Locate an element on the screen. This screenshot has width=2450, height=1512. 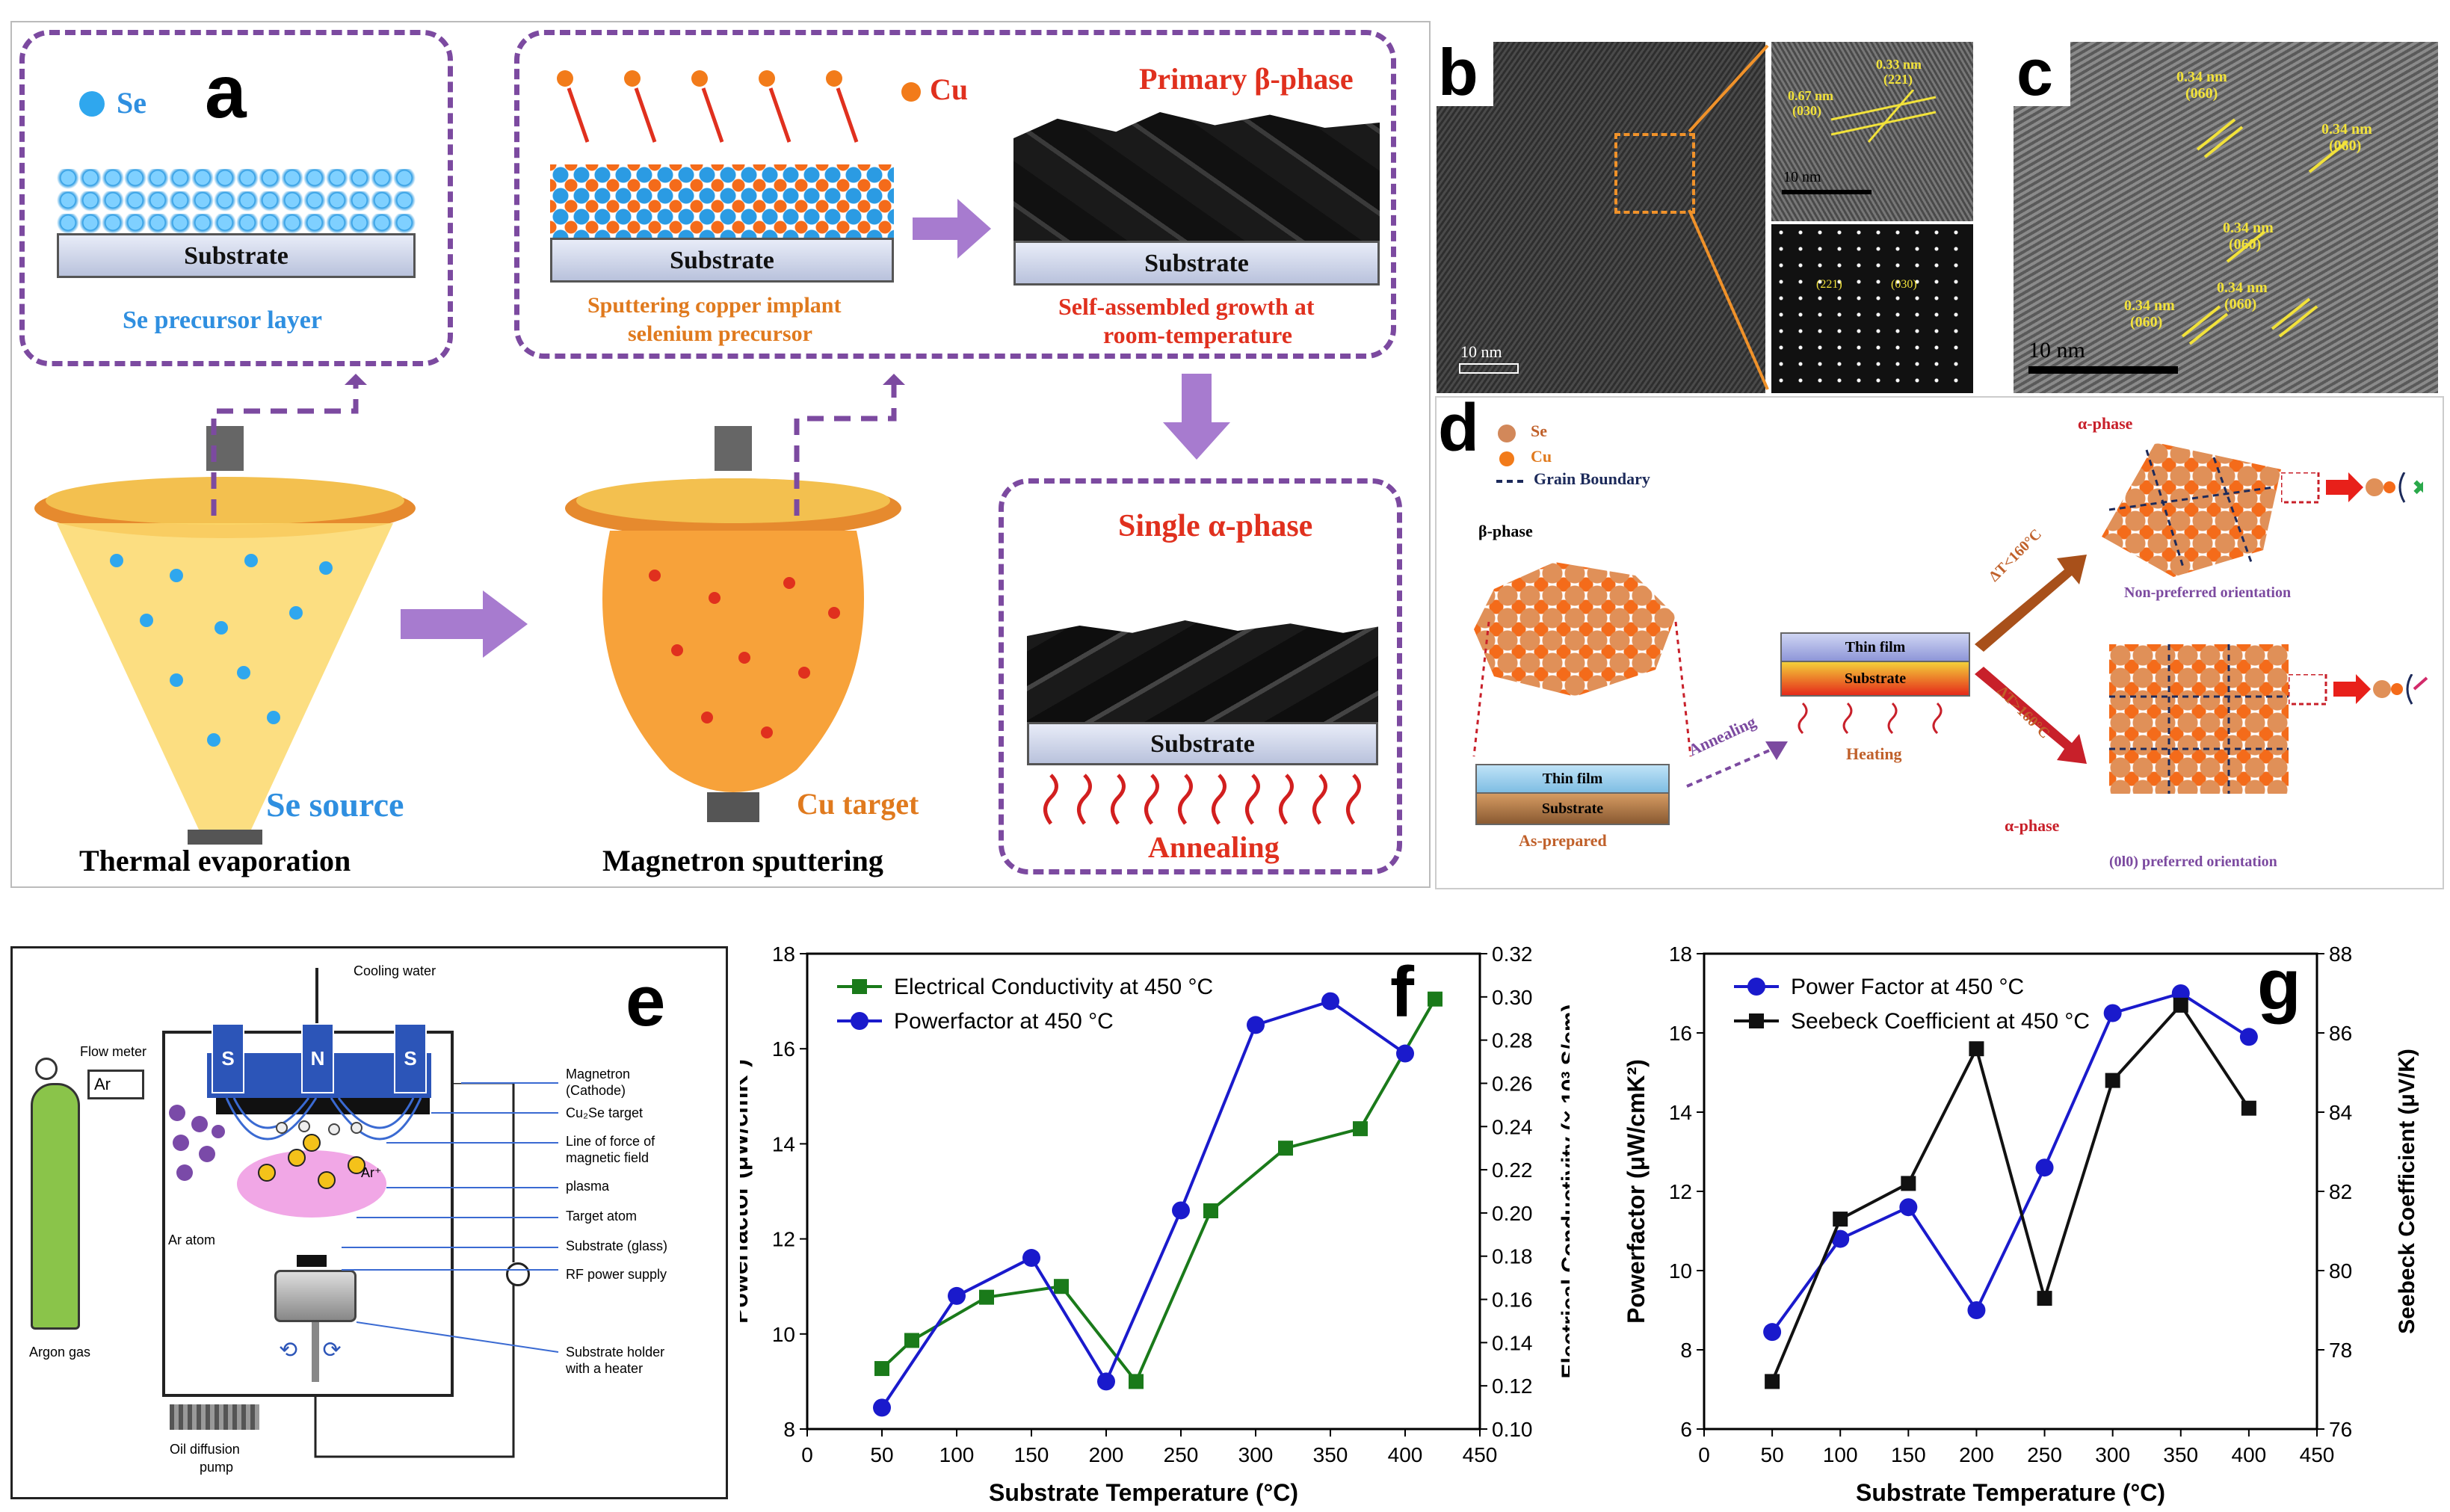
panel-b-fft is located at coordinates (1872, 308).